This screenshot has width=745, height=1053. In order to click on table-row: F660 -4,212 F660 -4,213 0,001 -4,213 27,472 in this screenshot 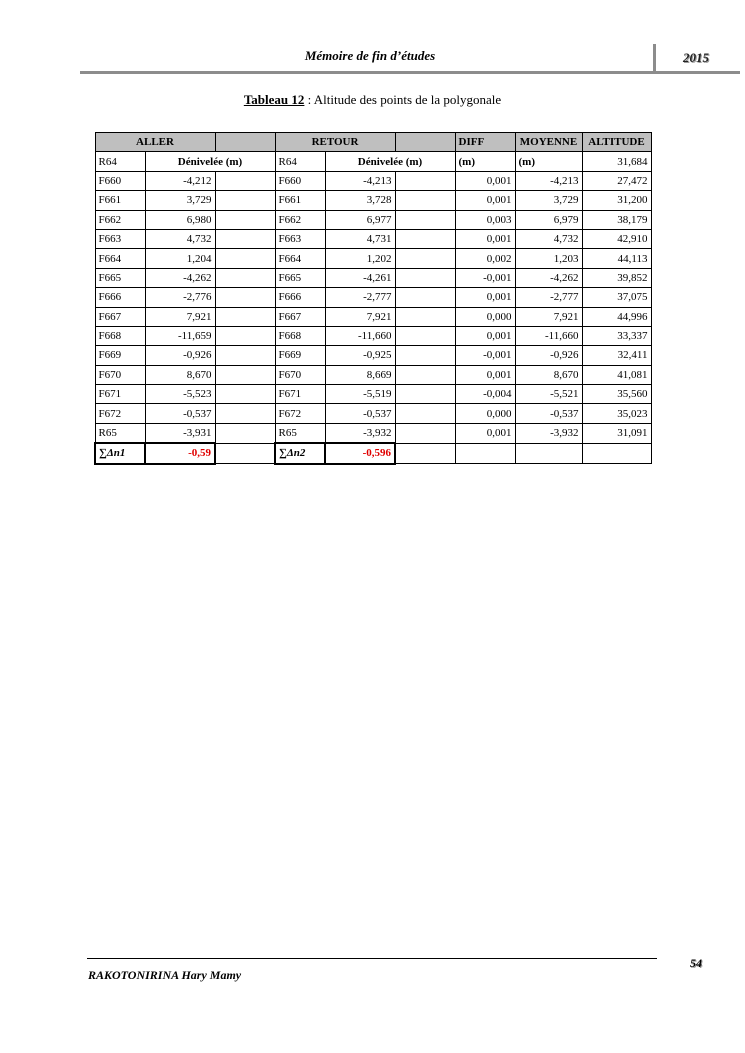, I will do `click(373, 181)`.